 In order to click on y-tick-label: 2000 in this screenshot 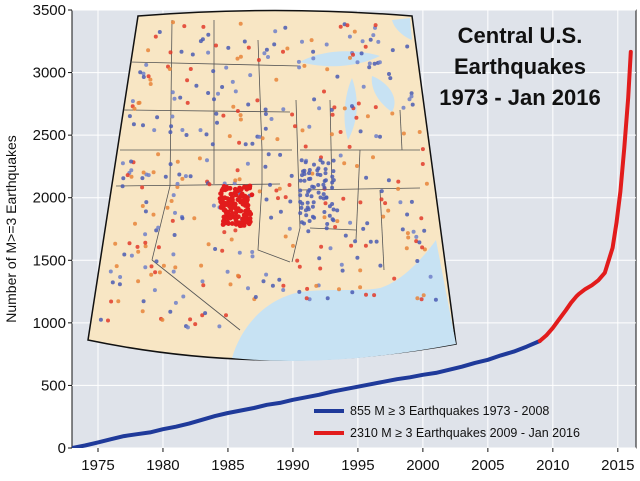, I will do `click(49, 198)`.